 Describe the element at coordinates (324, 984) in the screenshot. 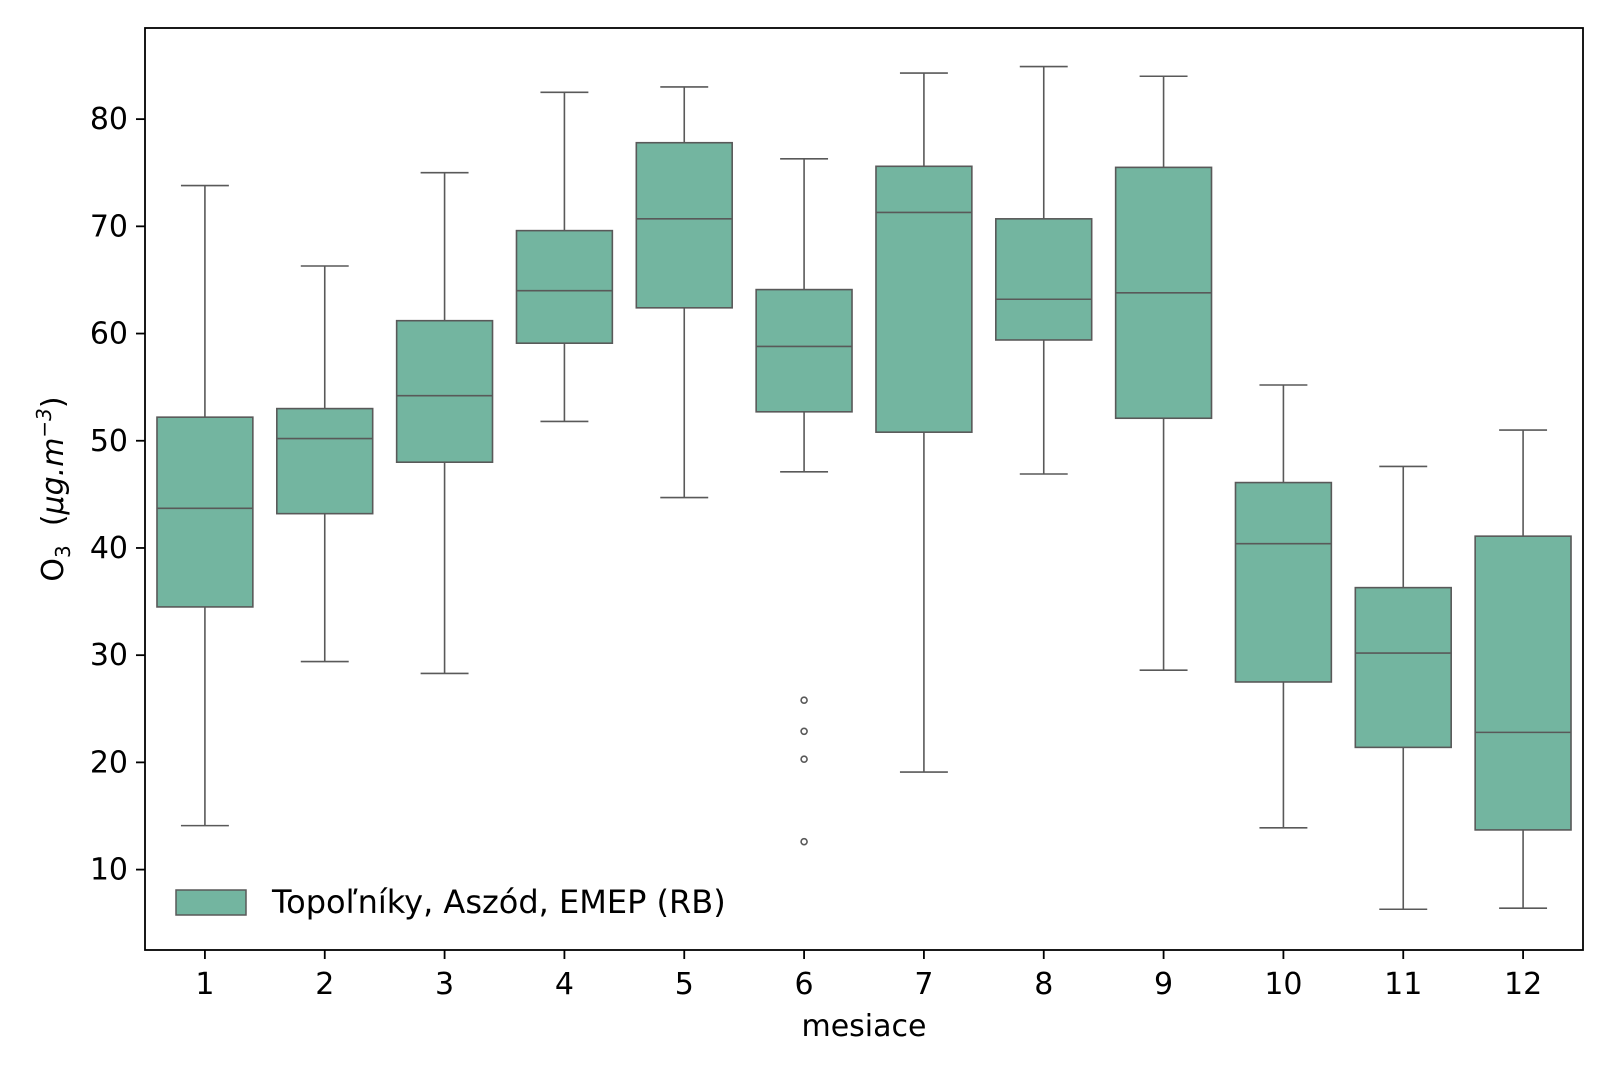

I see `x-tick-label: 2` at that location.